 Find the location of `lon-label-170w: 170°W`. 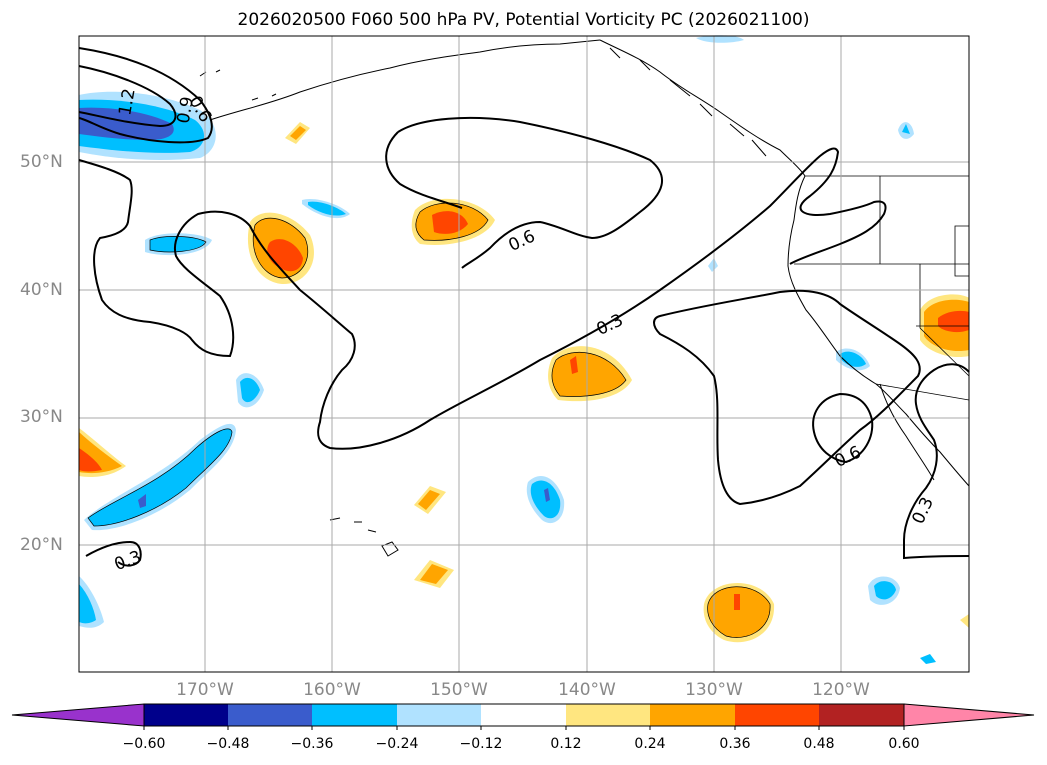

lon-label-170w: 170°W is located at coordinates (205, 690).